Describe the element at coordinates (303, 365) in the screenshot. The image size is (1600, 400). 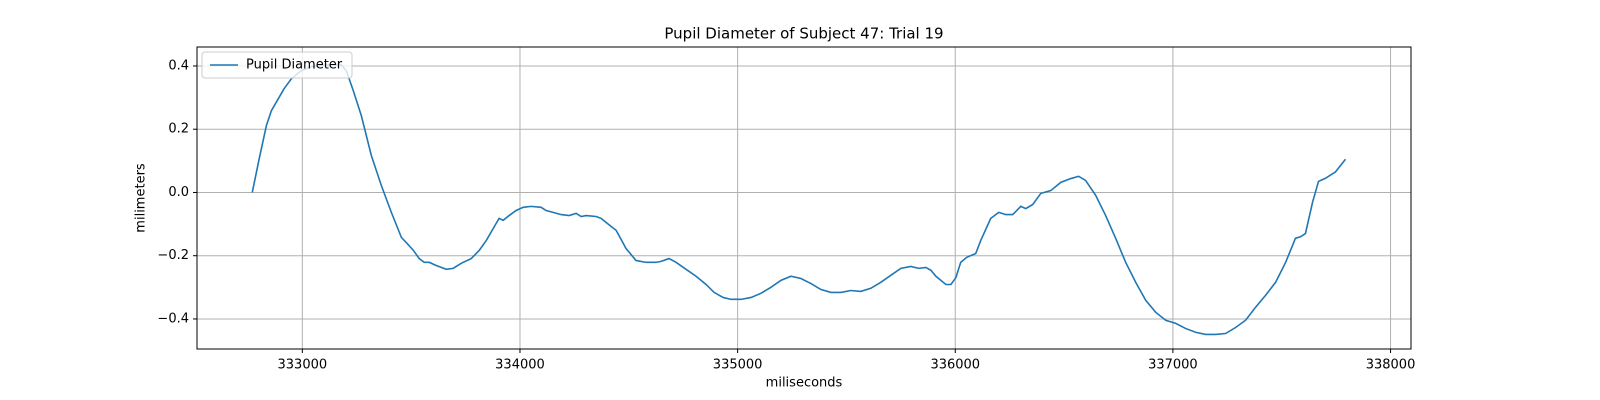
I see `x-tick-label: 333000` at that location.